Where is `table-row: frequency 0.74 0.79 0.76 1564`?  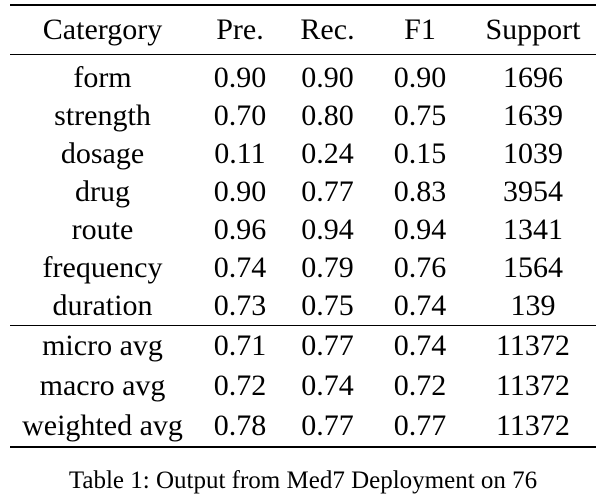 table-row: frequency 0.74 0.79 0.76 1564 is located at coordinates (303, 268).